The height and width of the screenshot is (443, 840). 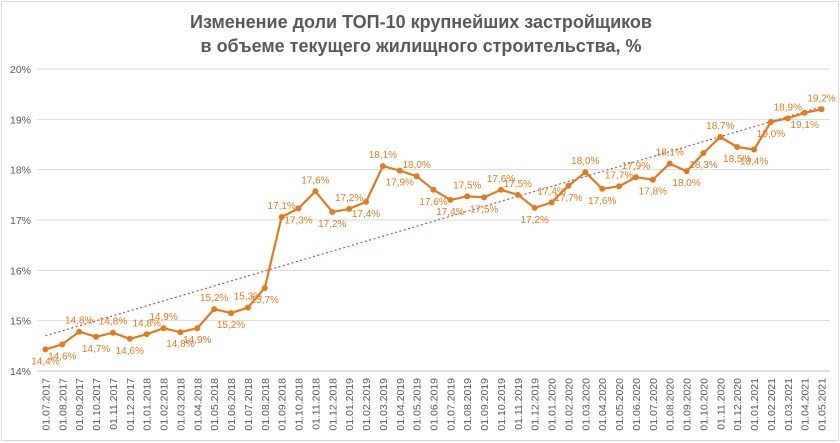 I want to click on x-tick-label: 01.02.2018, so click(x=165, y=404).